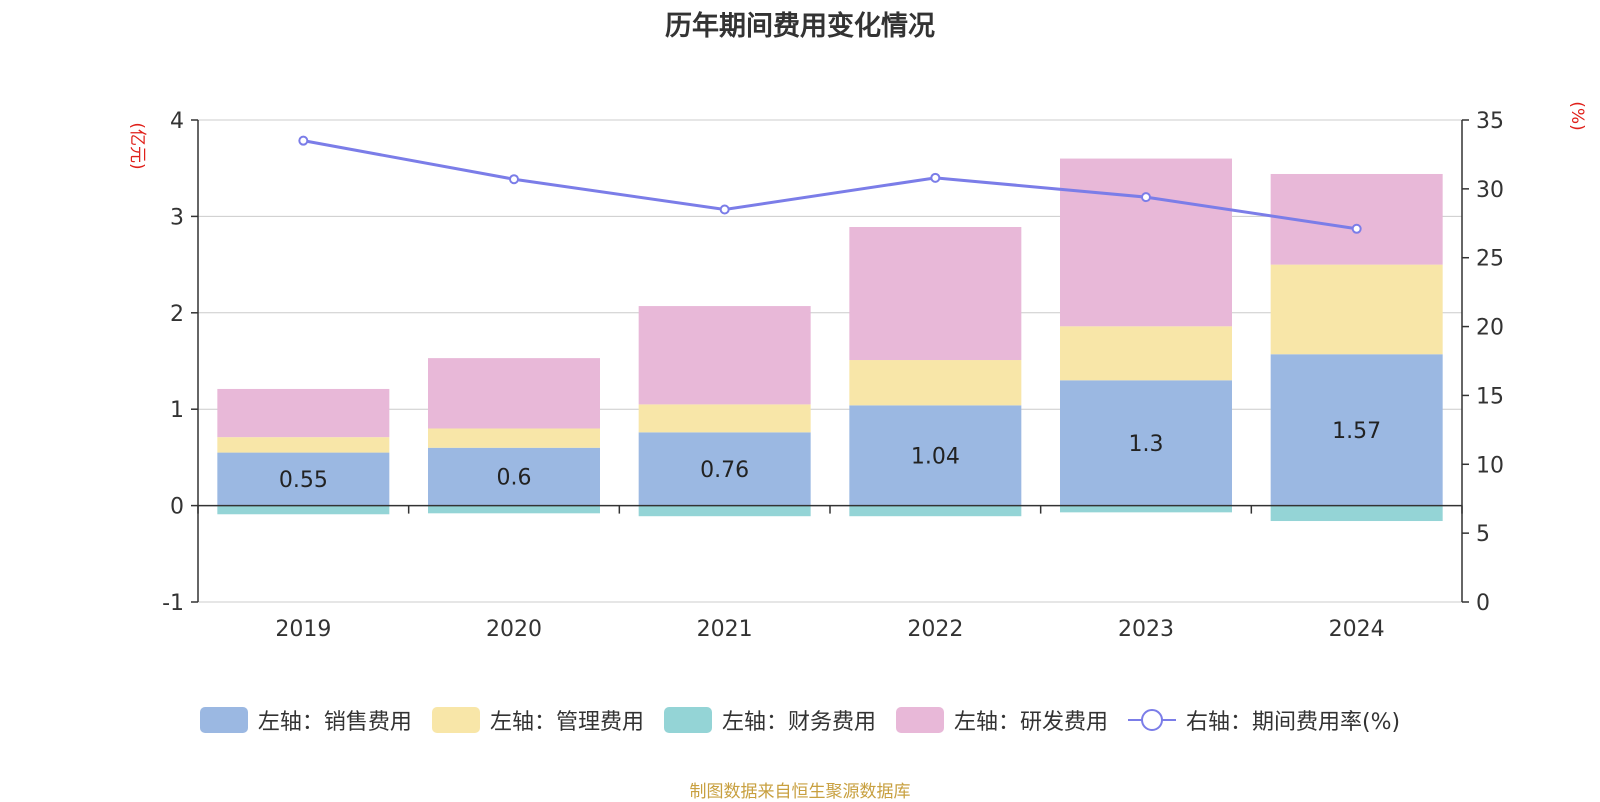  What do you see at coordinates (334, 722) in the screenshot?
I see `legend-label: 左轴：销售费用` at bounding box center [334, 722].